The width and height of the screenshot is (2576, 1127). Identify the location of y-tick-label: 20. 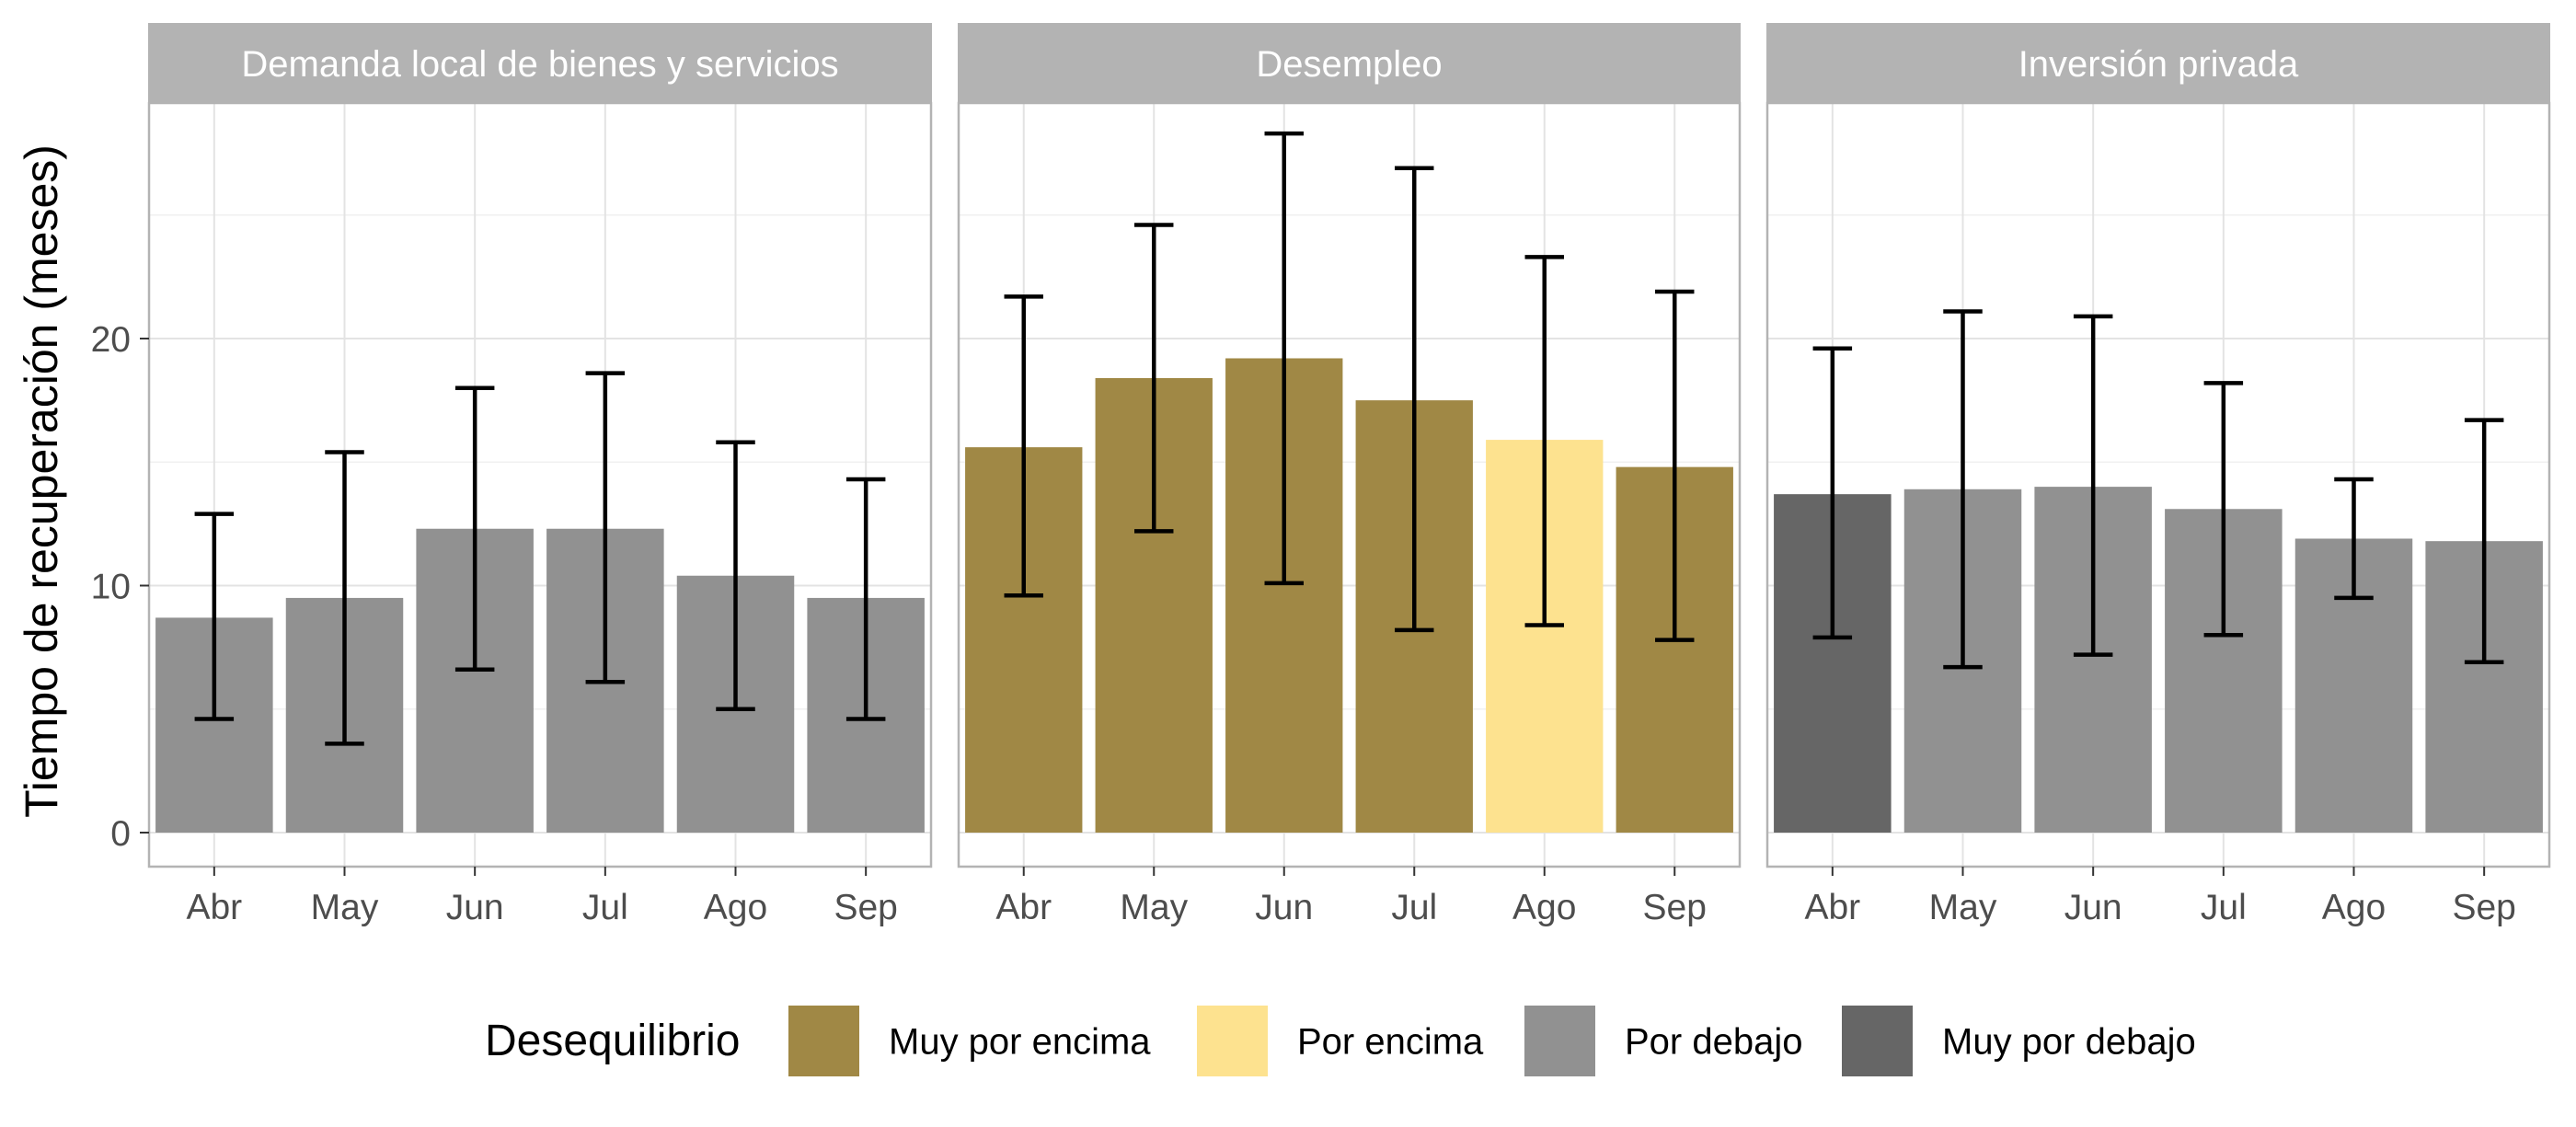
(111, 340).